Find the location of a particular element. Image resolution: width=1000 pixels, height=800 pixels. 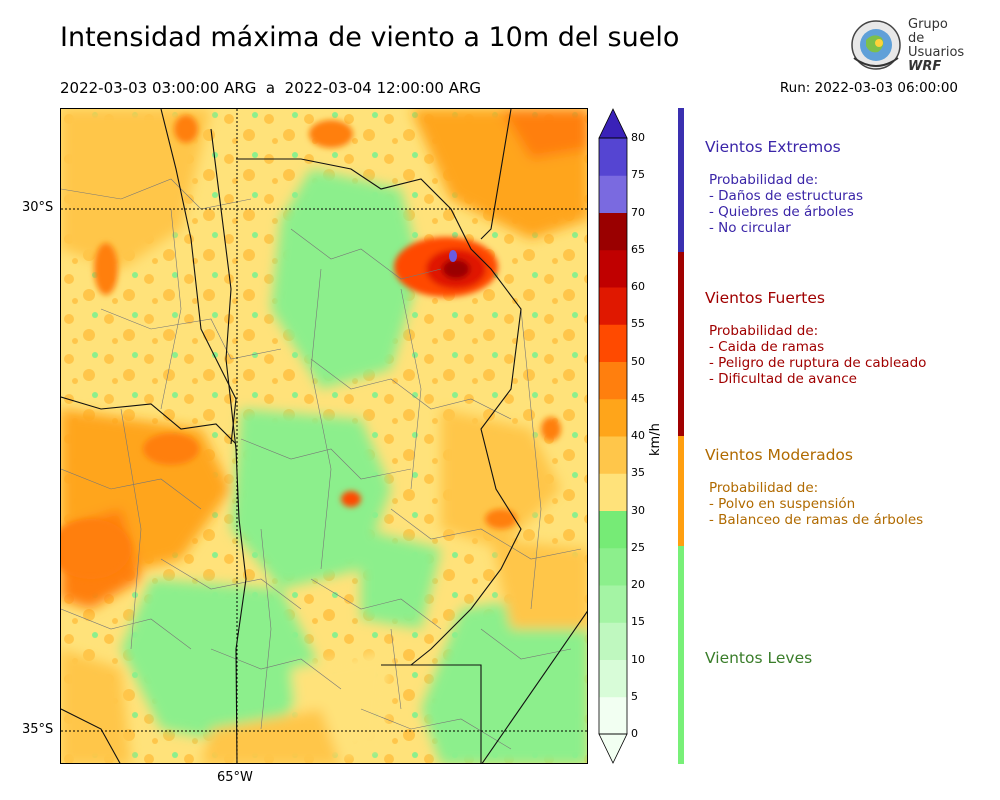

lat-label-30s: 30°S is located at coordinates (38, 207).